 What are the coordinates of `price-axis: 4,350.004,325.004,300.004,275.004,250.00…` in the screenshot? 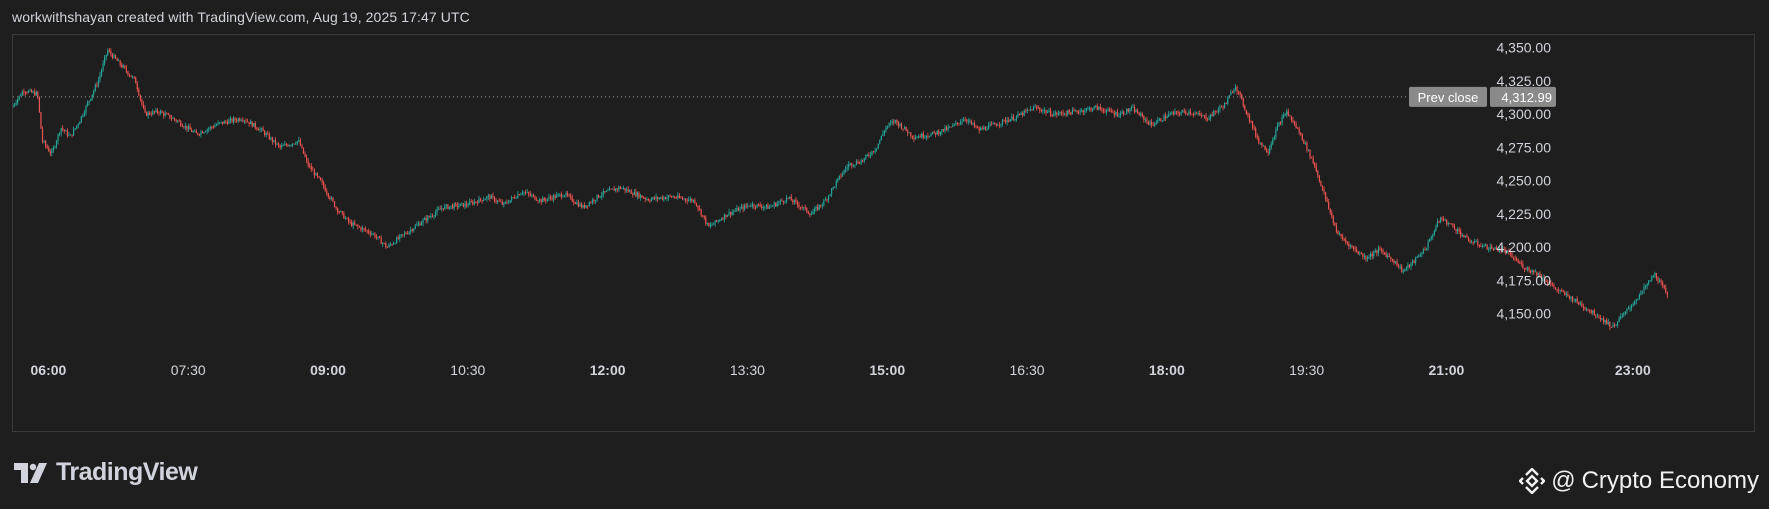 It's located at (1524, 181).